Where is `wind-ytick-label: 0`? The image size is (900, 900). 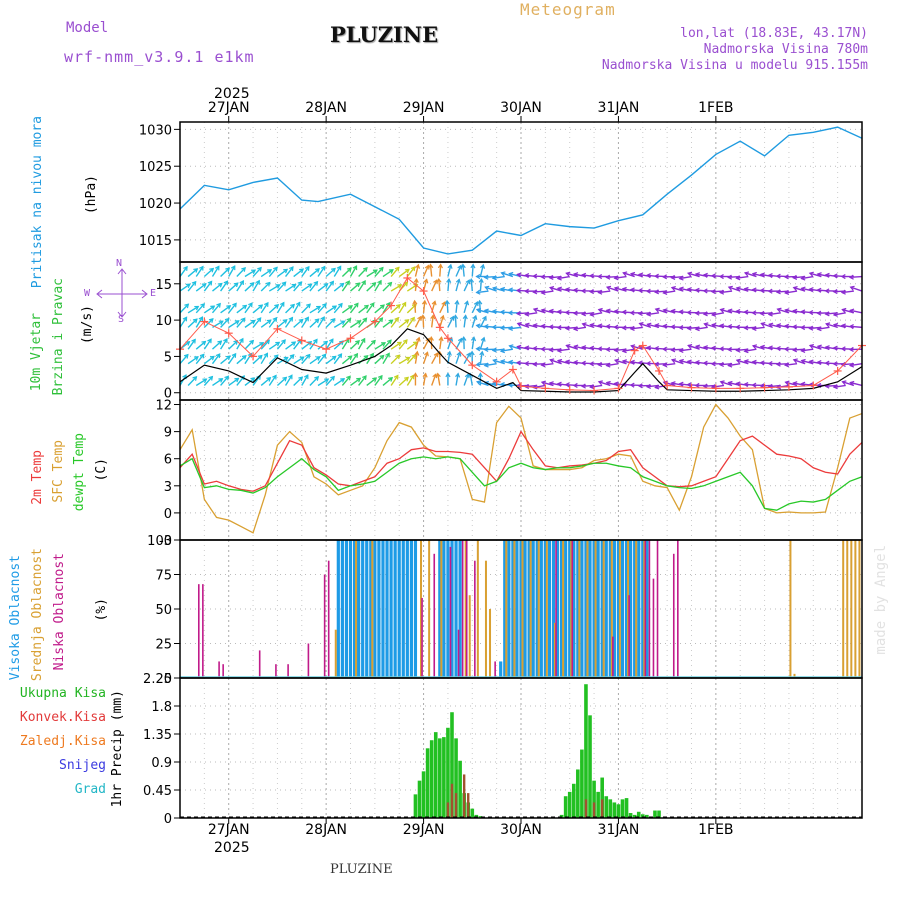 wind-ytick-label: 0 is located at coordinates (168, 394).